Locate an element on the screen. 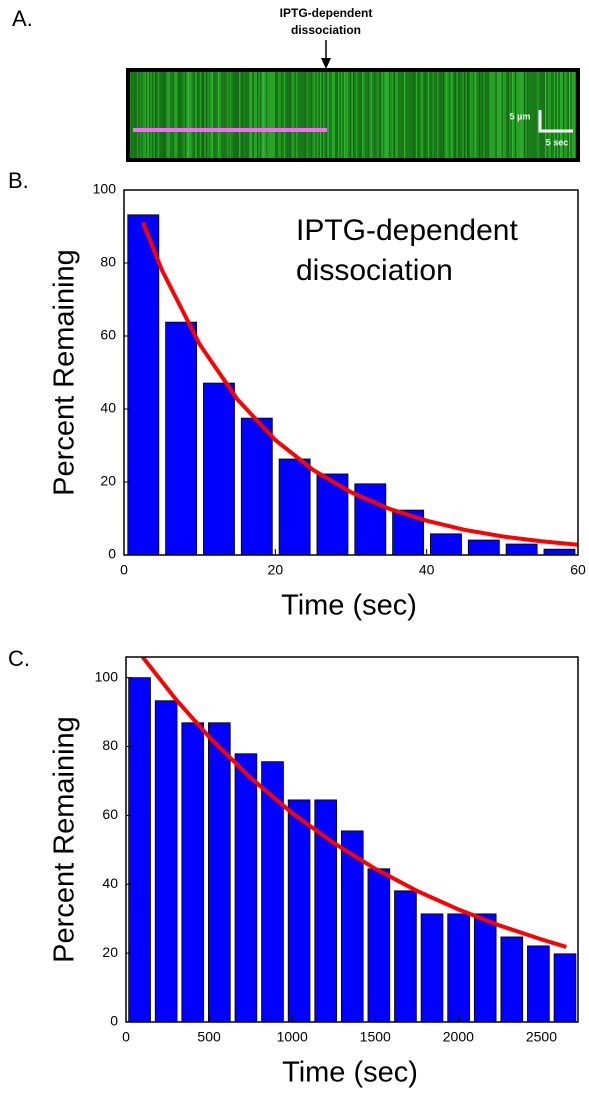 The height and width of the screenshot is (1102, 589). arrow-head is located at coordinates (326, 63).